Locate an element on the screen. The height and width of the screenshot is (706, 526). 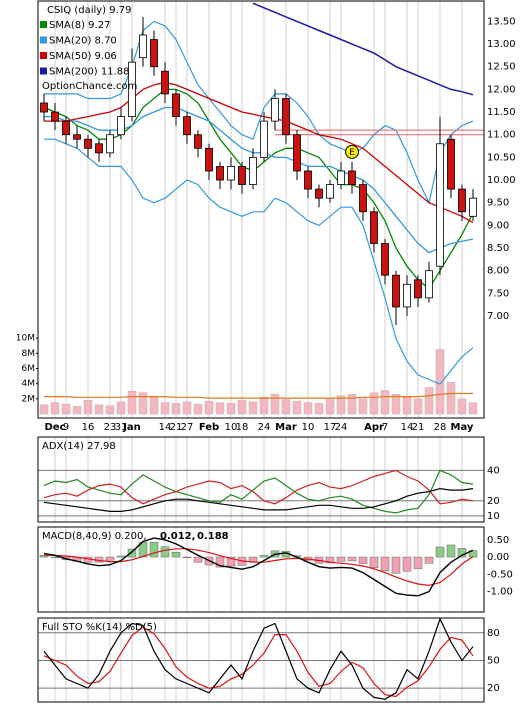
volume-tick-label: 8M is located at coordinates (29, 354).